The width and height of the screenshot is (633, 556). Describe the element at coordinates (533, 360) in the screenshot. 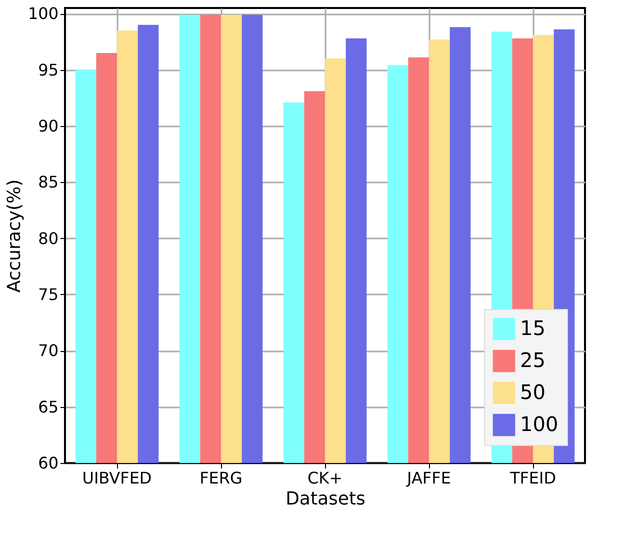

I see `legend-label: 25` at that location.